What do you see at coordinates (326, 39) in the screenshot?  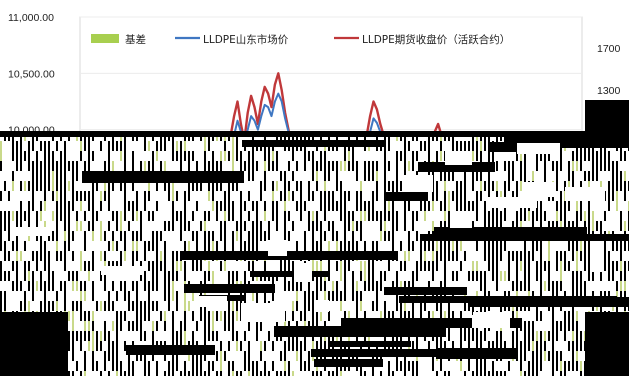 I see `chart-legend: 基差 LLDPE山东市场价 LLDPE期货收盘价（活跃合约）` at bounding box center [326, 39].